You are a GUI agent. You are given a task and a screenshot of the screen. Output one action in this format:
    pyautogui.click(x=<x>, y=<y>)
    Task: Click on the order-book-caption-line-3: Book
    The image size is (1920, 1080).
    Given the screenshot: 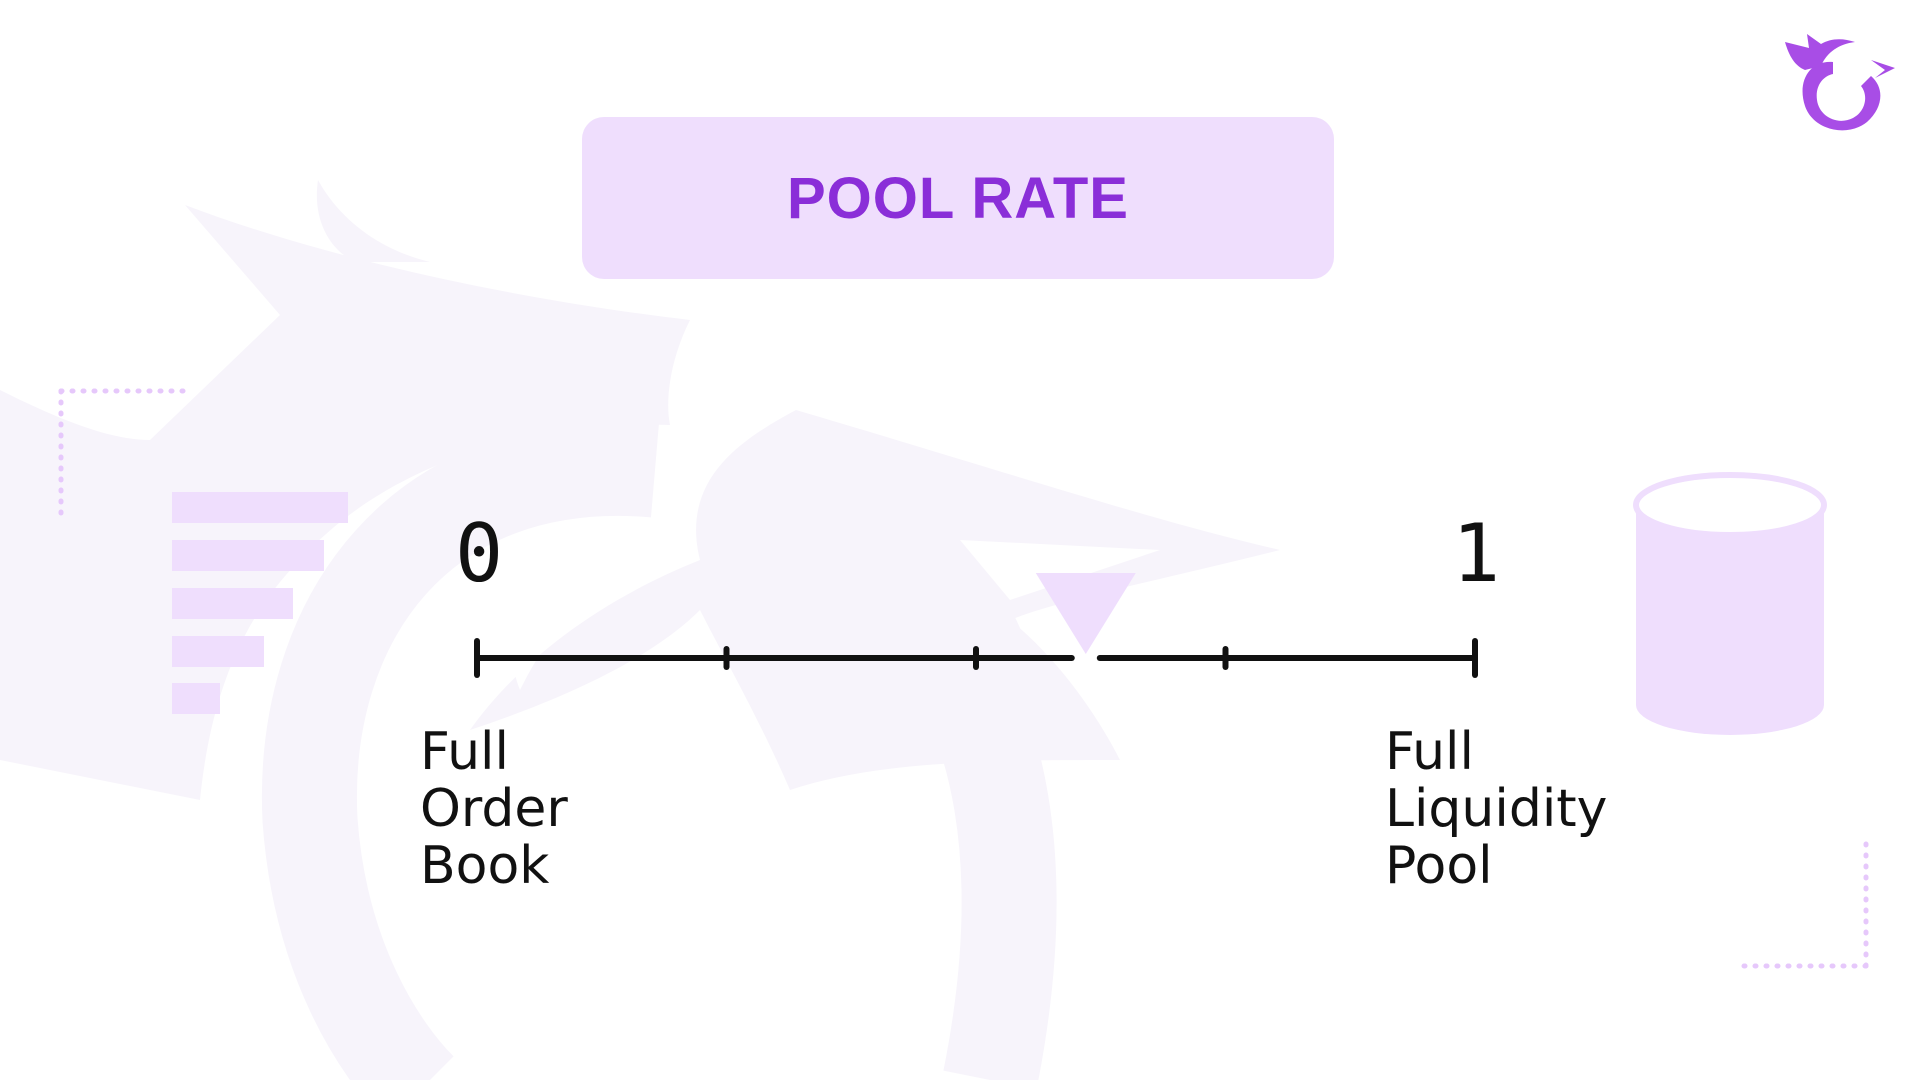 What is the action you would take?
    pyautogui.click(x=485, y=866)
    